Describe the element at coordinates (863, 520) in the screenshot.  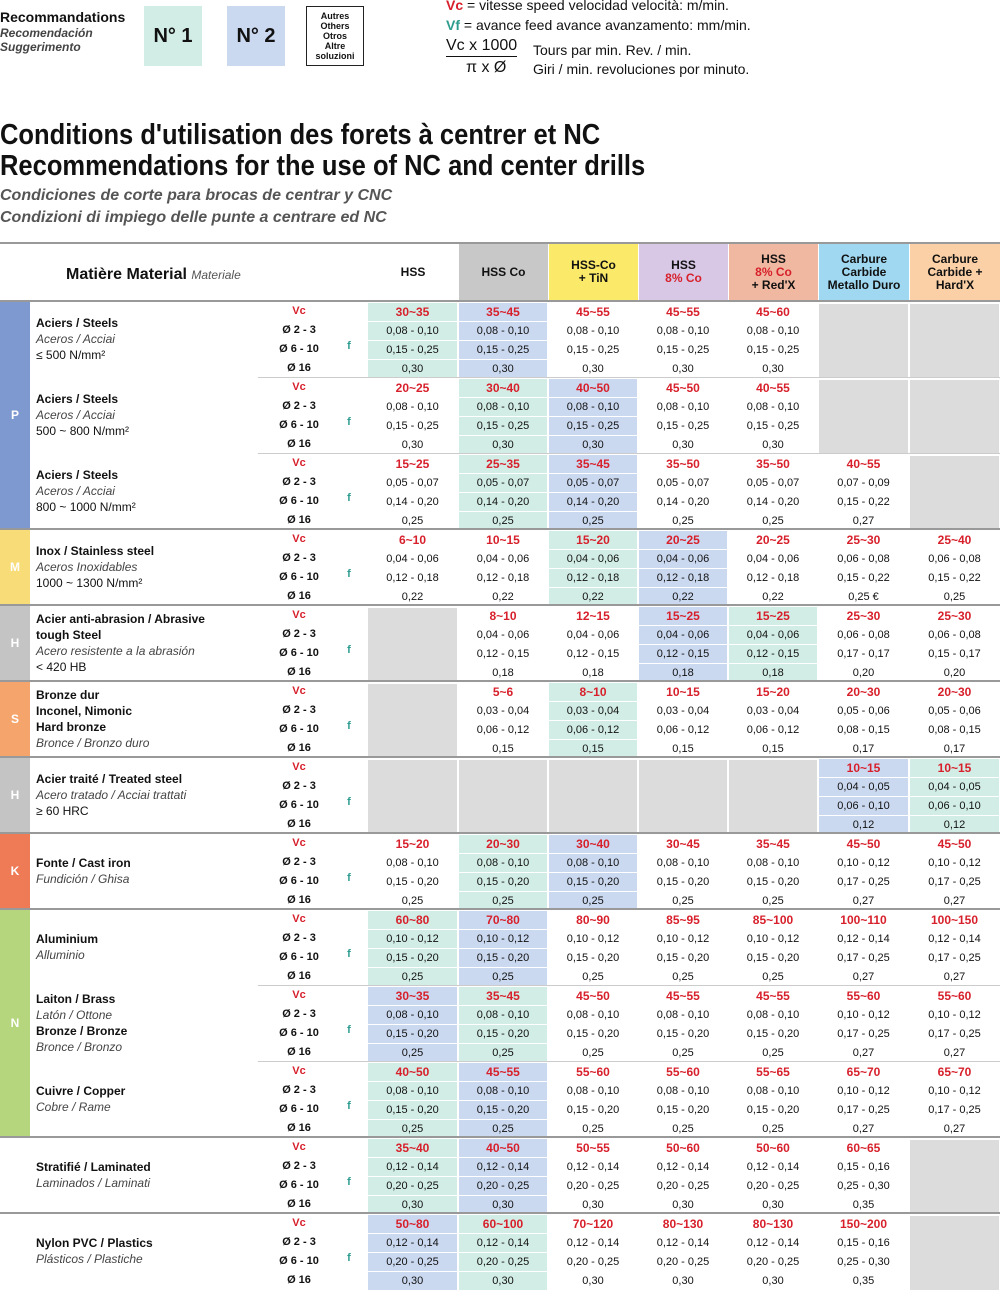
I see `feed-cell: 0,27` at that location.